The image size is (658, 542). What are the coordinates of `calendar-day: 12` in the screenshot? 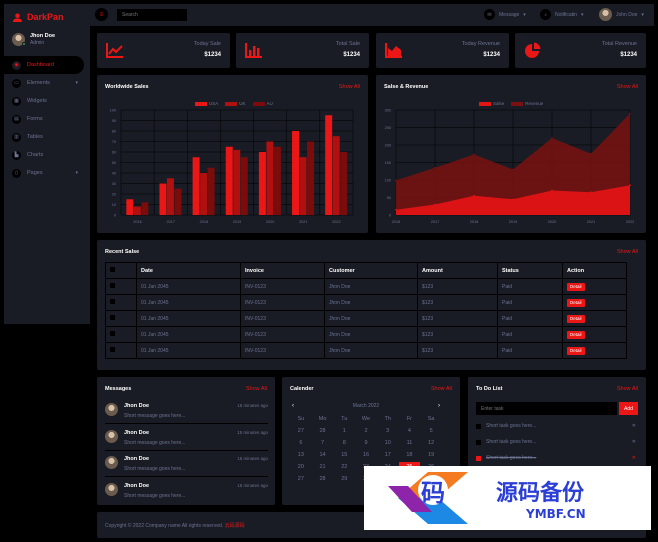 It's located at (431, 443).